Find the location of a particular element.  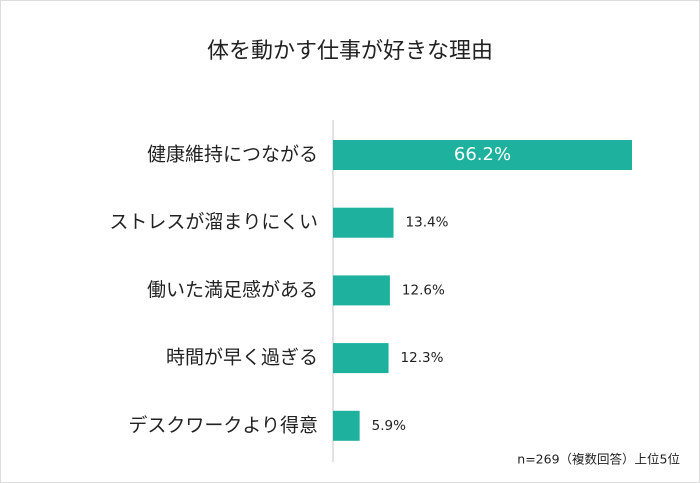

value-label: 13.4% is located at coordinates (427, 223).